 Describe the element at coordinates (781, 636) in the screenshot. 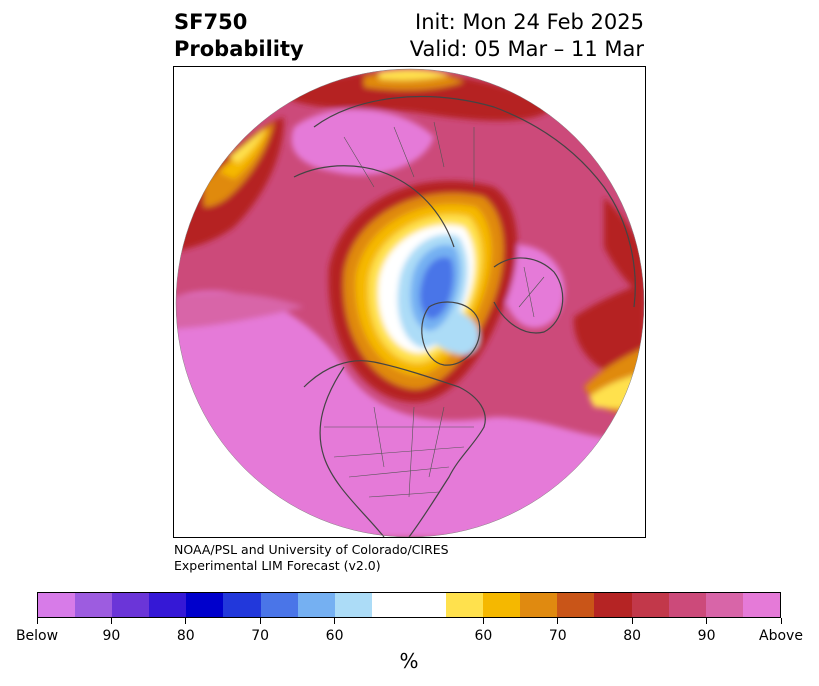

I see `colorbar-tick-label: Above` at that location.